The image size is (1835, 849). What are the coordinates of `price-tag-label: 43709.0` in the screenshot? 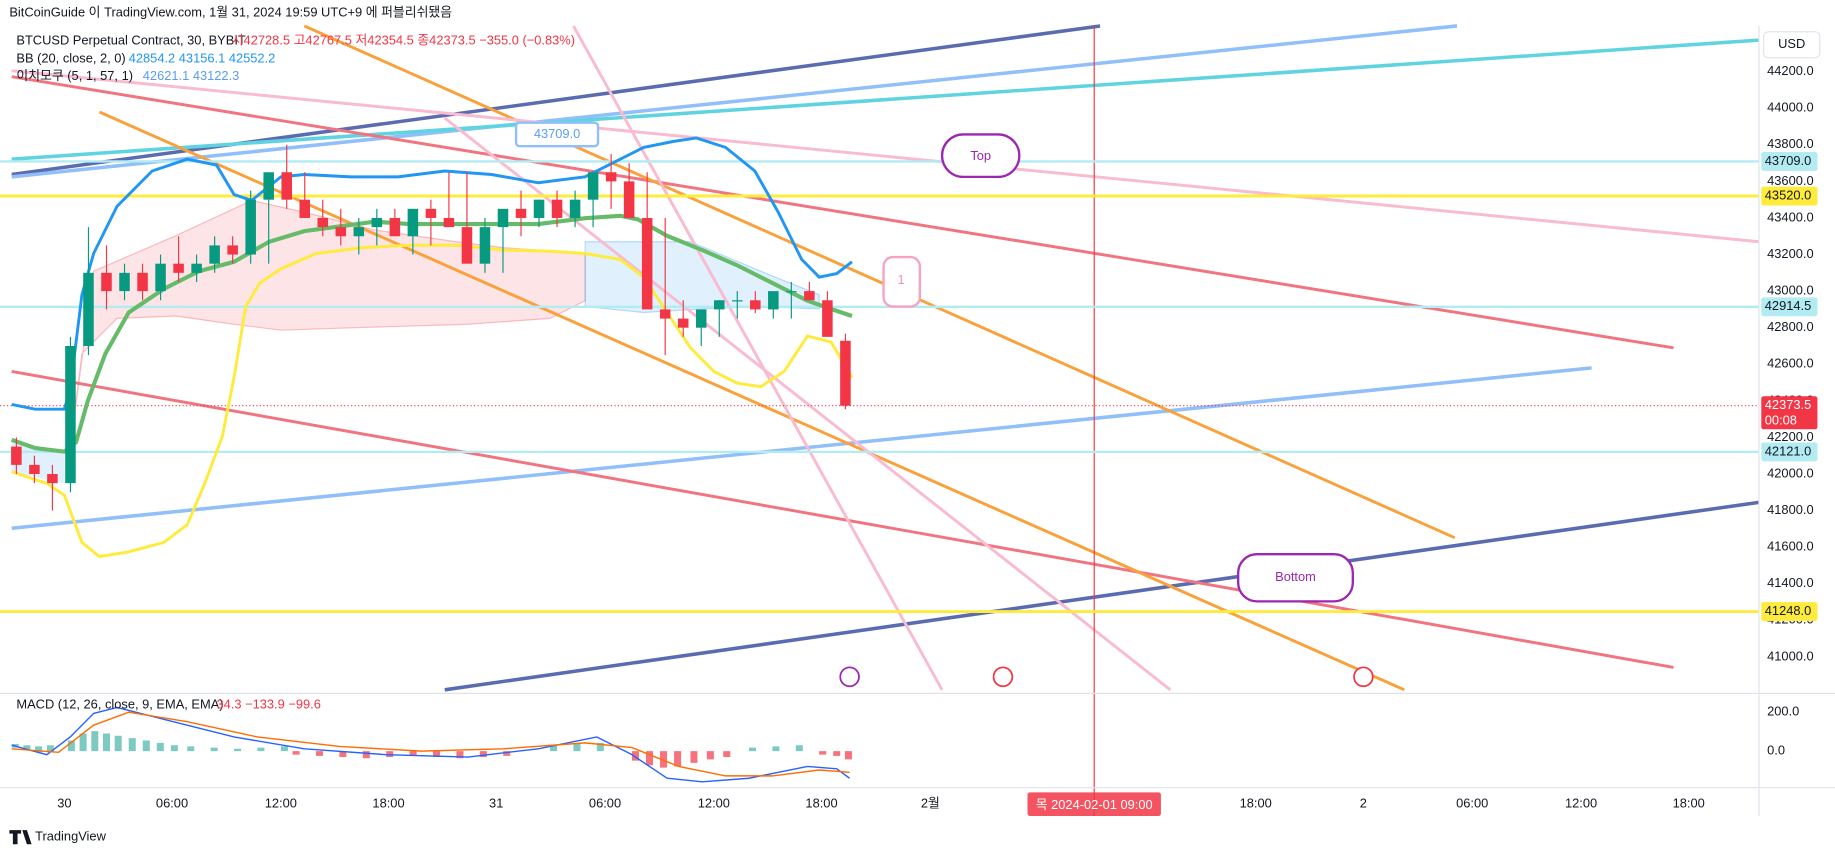 It's located at (1788, 160).